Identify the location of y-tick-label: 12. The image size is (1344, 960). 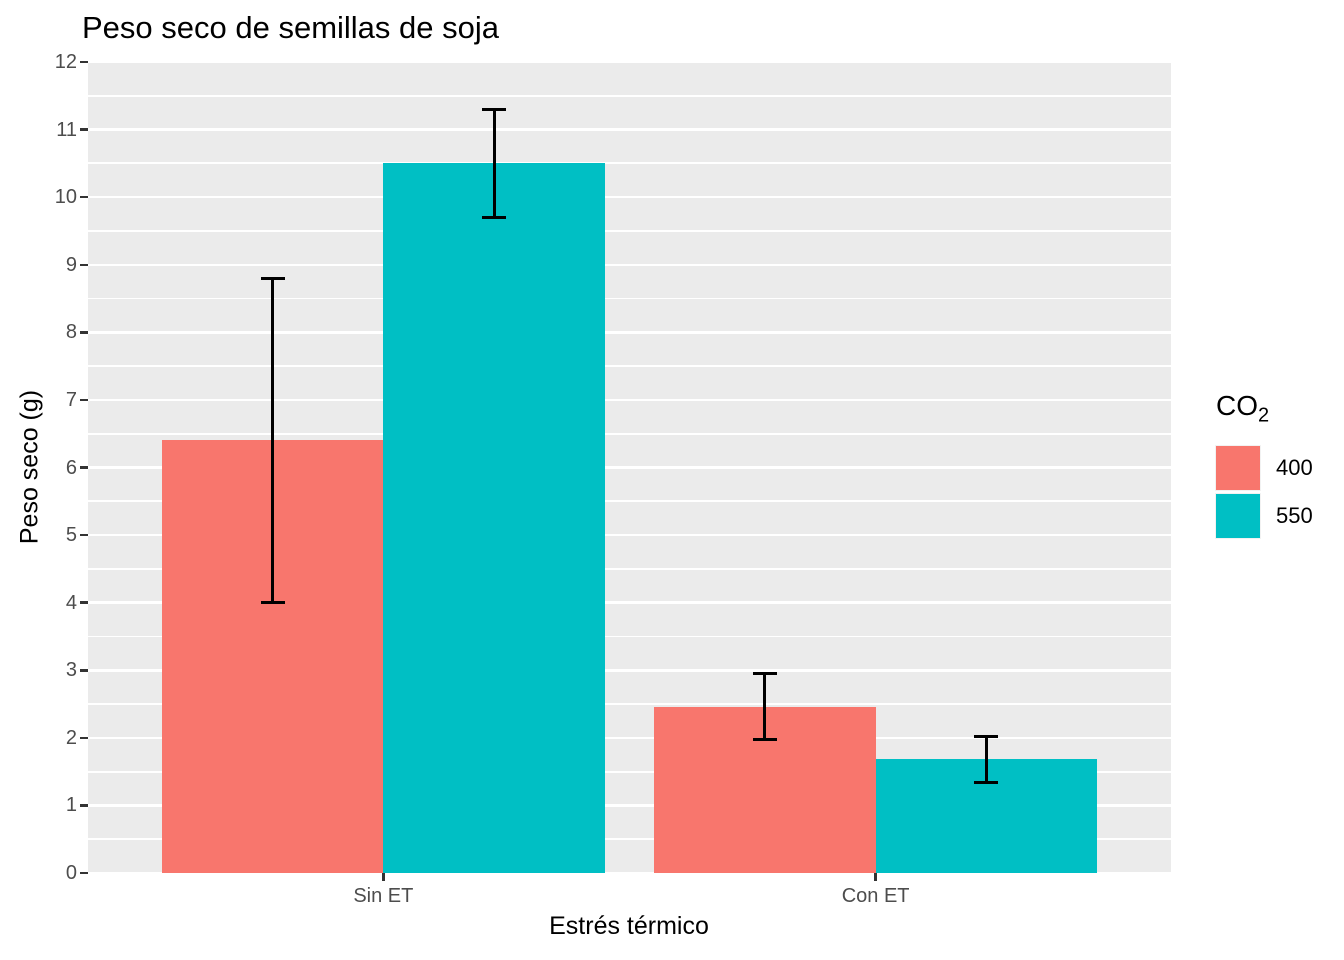
(65, 62).